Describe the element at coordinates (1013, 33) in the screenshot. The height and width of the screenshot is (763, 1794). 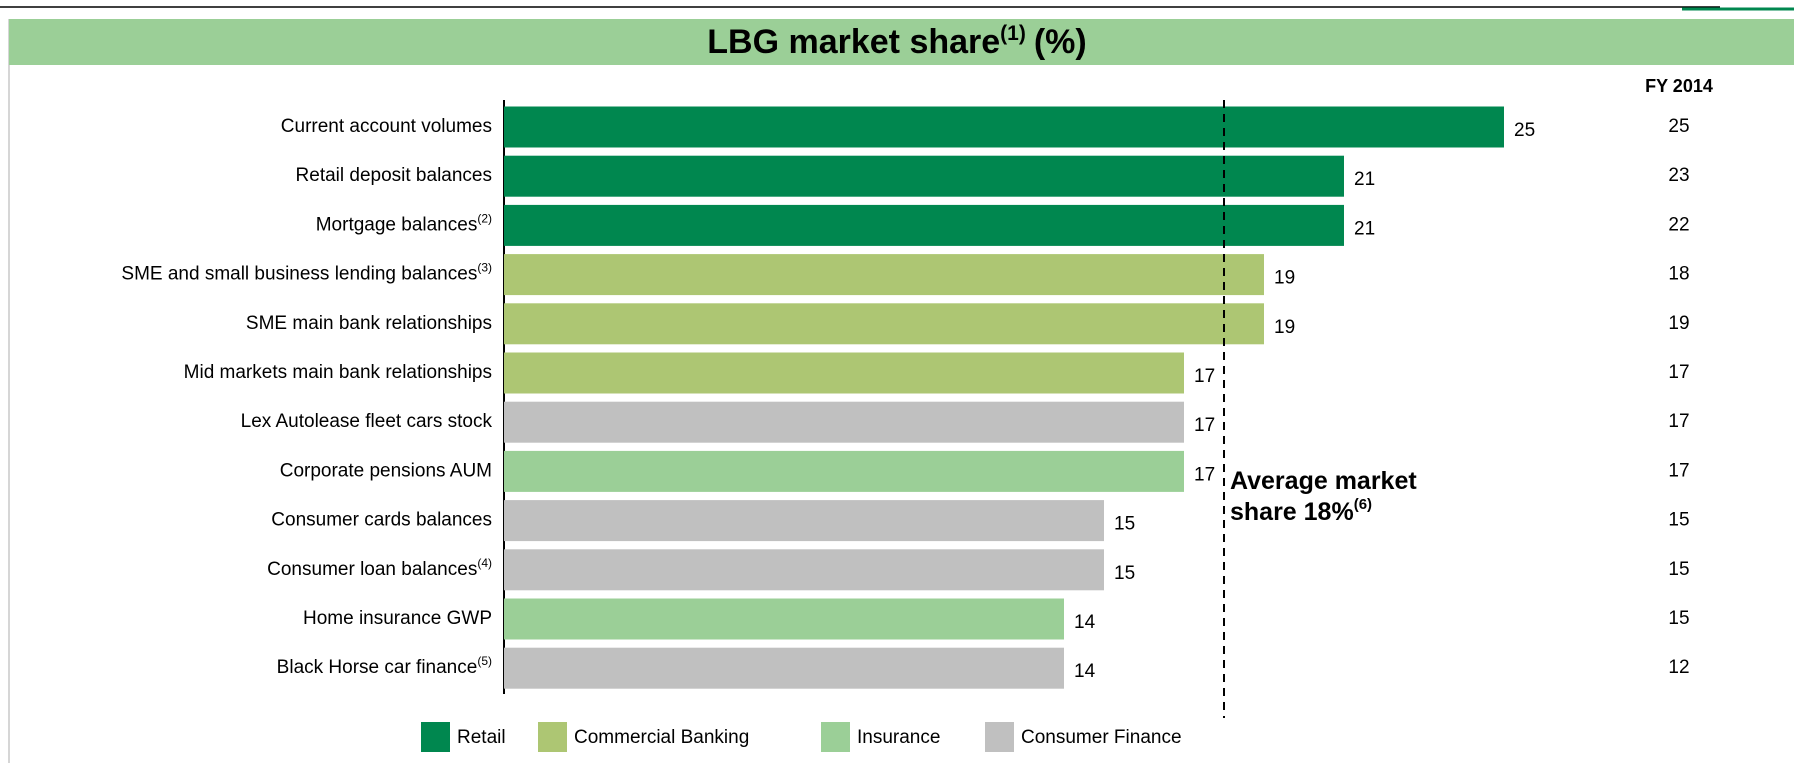
I see `title-note: (1)` at that location.